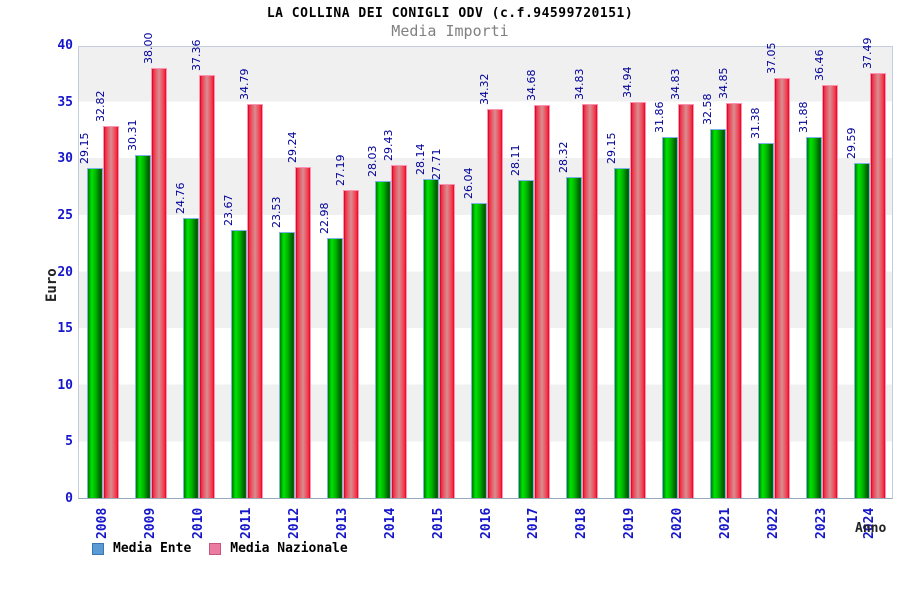 Image resolution: width=900 pixels, height=600 pixels. Describe the element at coordinates (65, 159) in the screenshot. I see `y-tick-label: 30` at that location.